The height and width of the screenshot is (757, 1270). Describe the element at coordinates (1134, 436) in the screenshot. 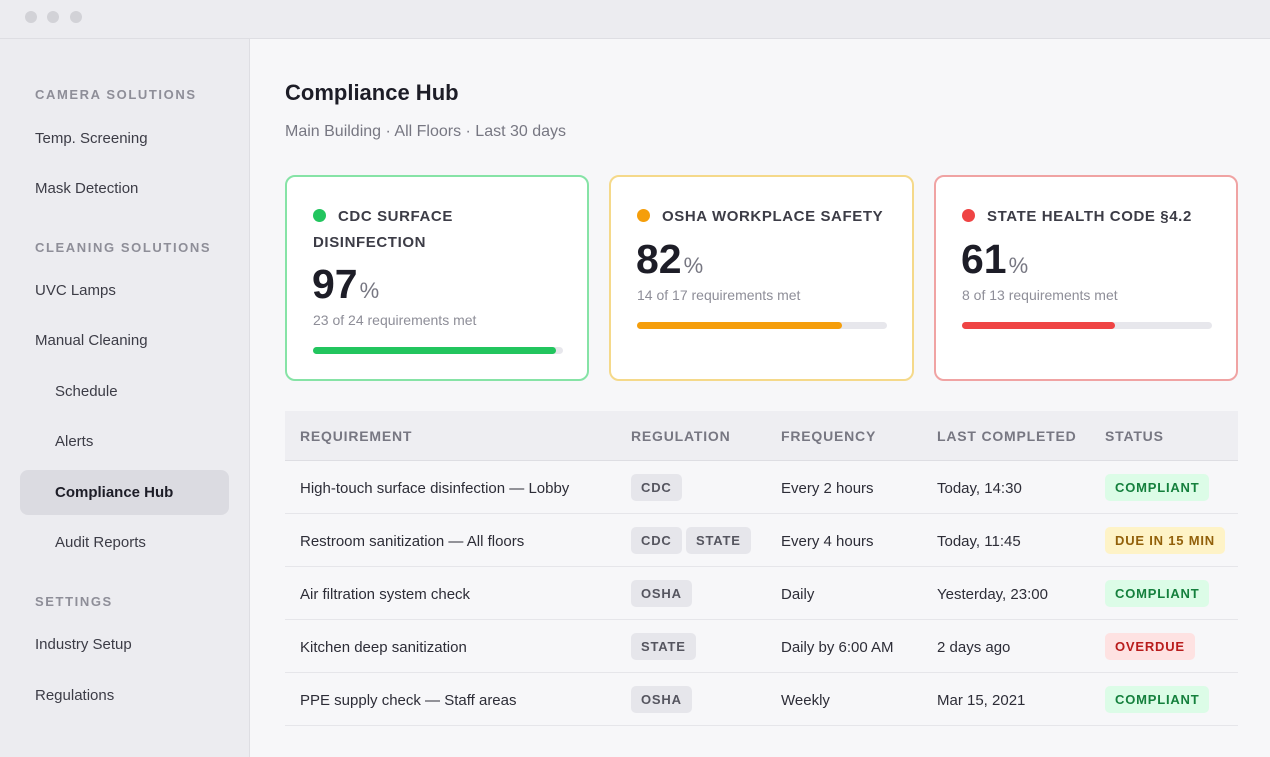

I see `column-header-status: STATUS` at that location.